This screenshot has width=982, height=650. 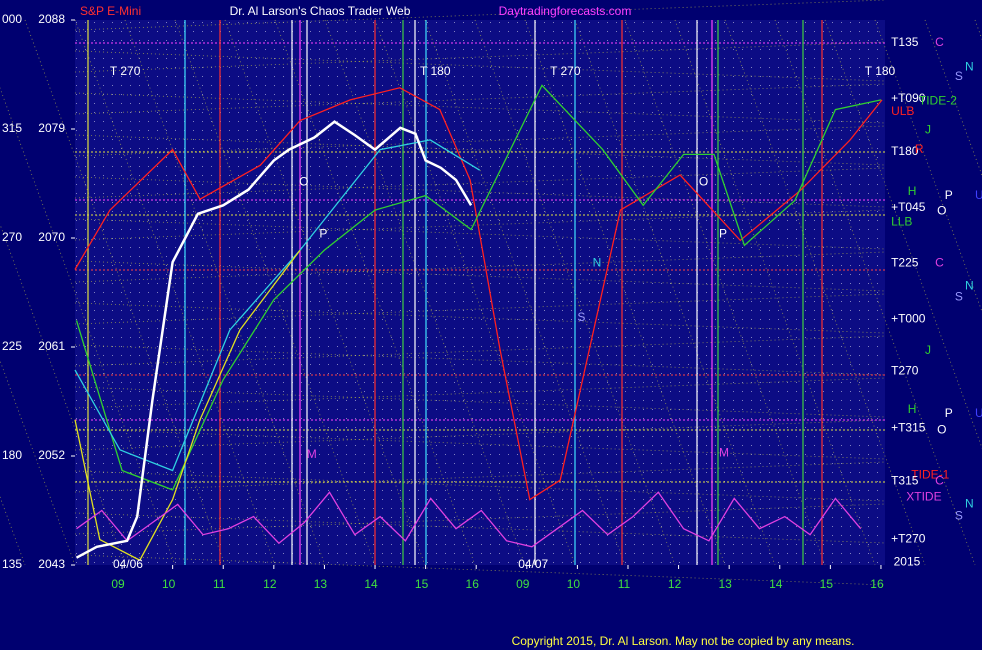 What do you see at coordinates (905, 481) in the screenshot?
I see `annotation: T315` at bounding box center [905, 481].